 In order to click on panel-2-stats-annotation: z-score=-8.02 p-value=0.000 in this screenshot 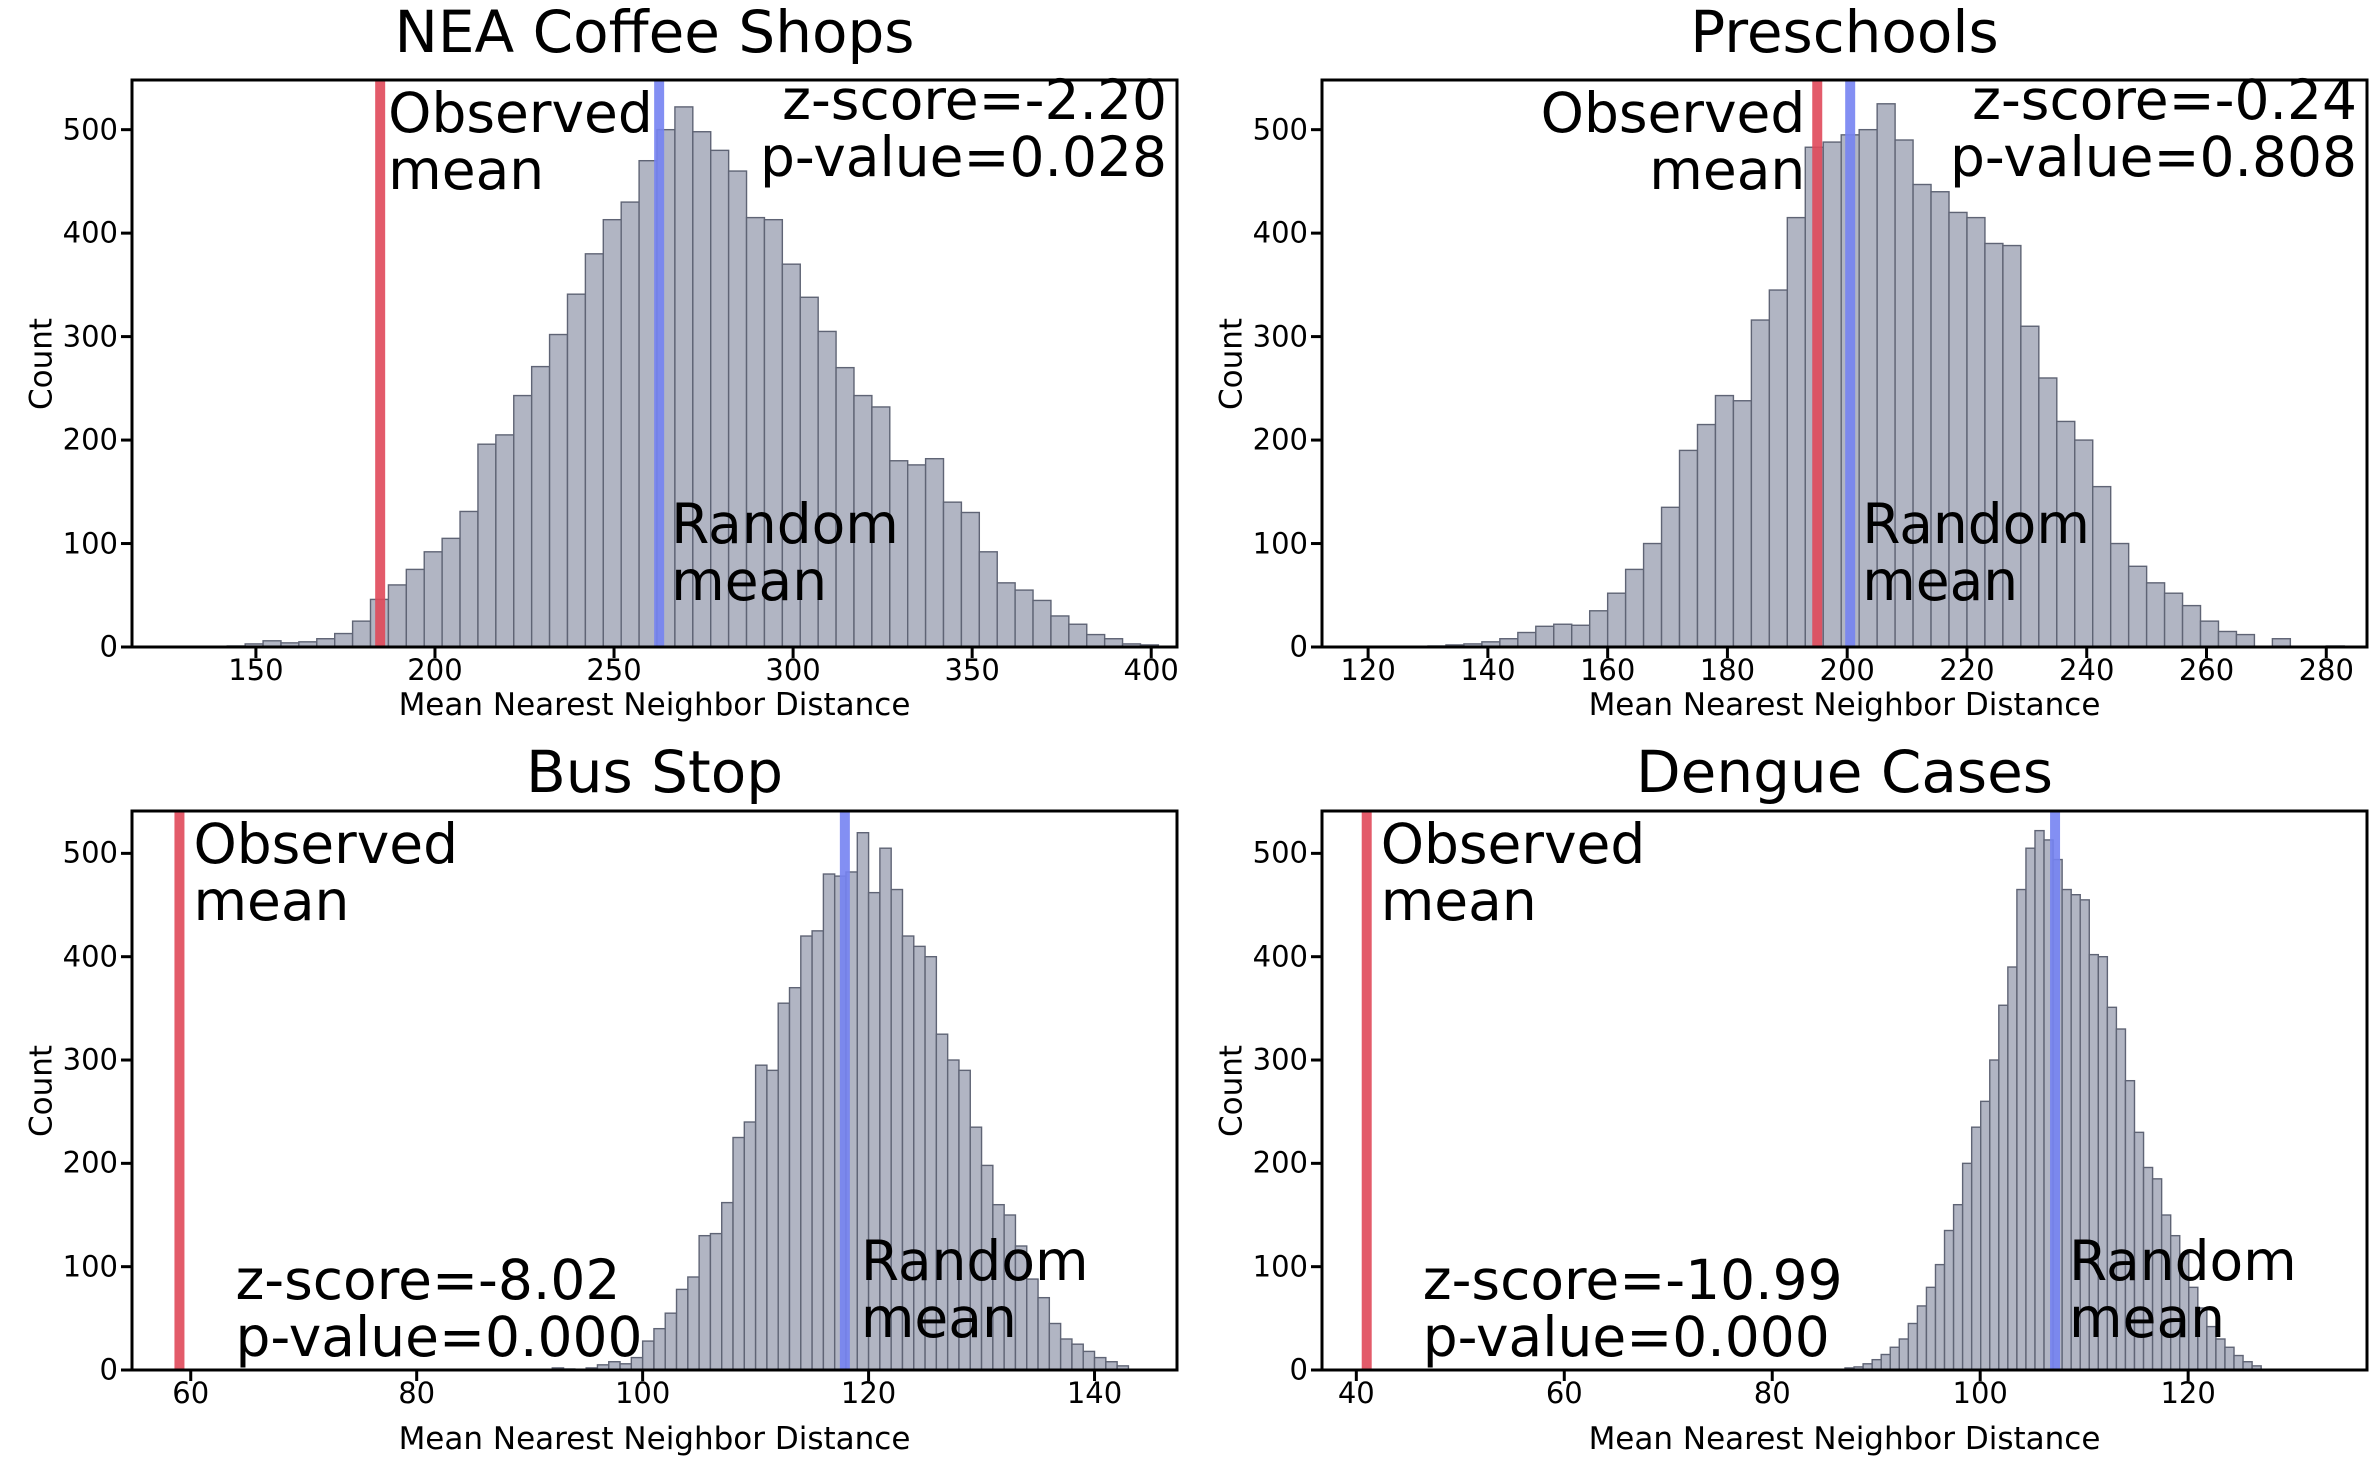, I will do `click(439, 1308)`.